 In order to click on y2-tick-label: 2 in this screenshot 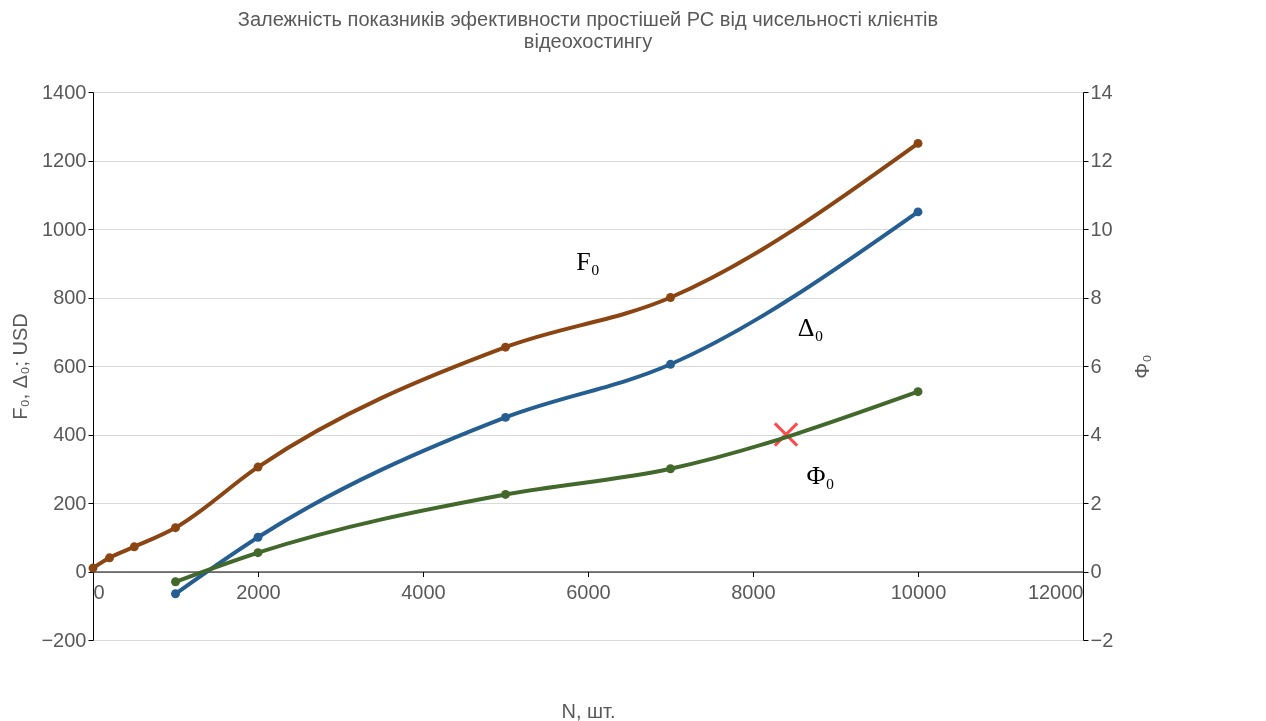, I will do `click(1096, 502)`.